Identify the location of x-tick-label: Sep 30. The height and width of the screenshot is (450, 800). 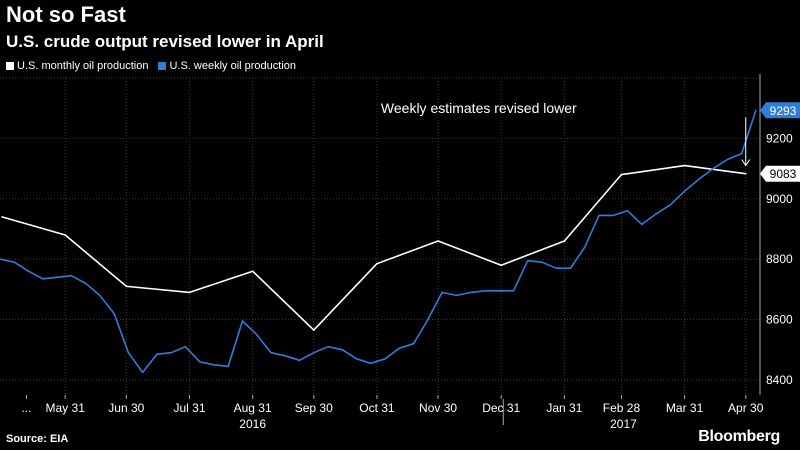
(314, 408).